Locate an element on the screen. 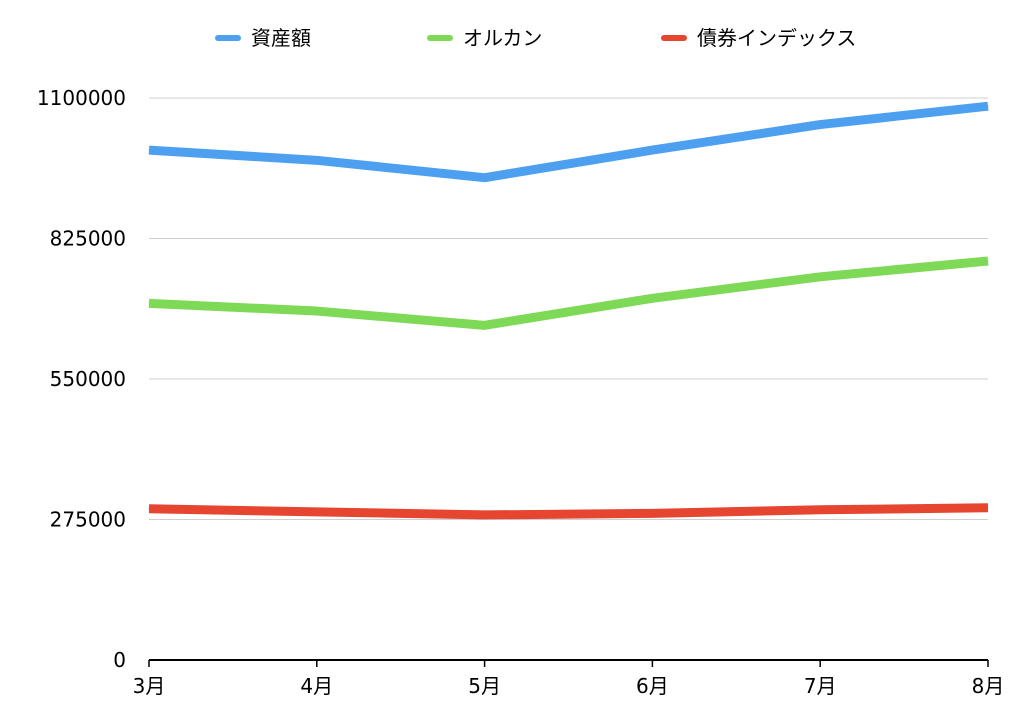  legend-label: オルカン is located at coordinates (502, 38).